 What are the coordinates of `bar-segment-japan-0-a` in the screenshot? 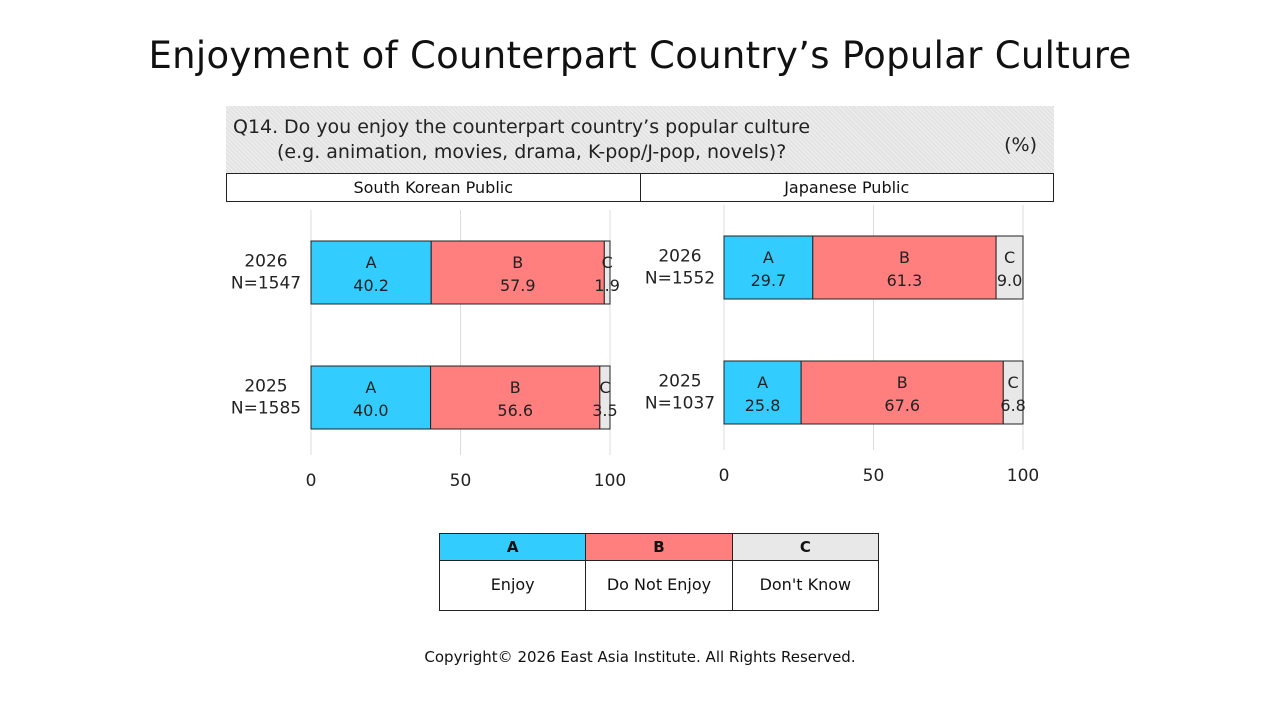 It's located at (768, 267).